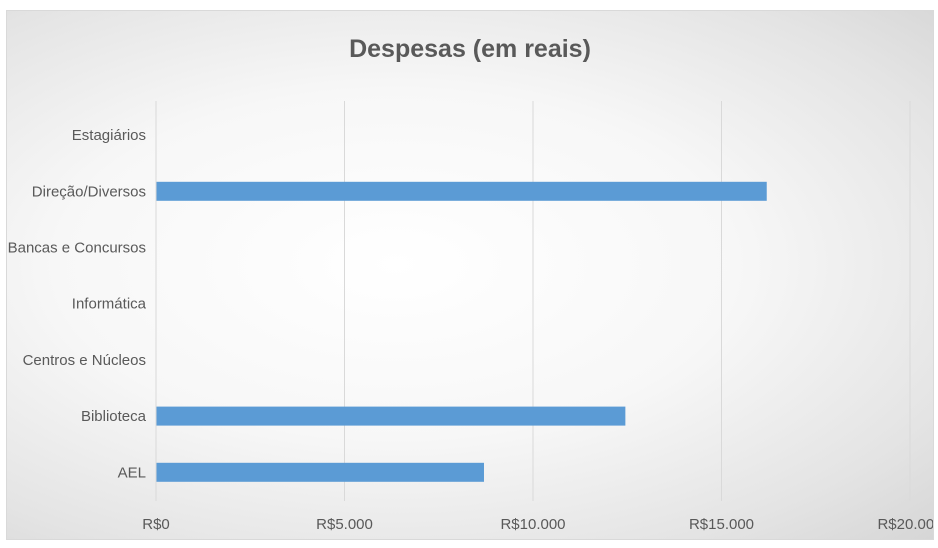  I want to click on x-tick-label: R$20.000, so click(905, 524).